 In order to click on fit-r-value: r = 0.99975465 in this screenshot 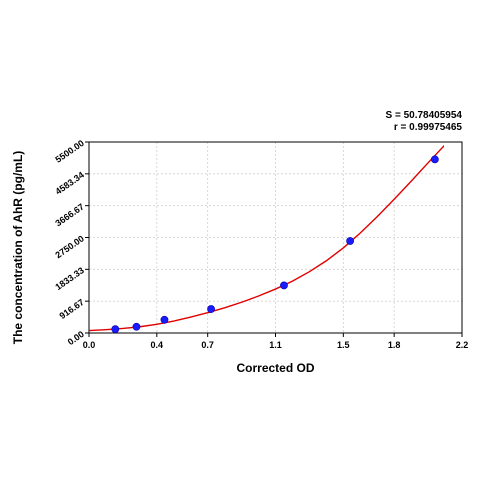, I will do `click(427, 127)`.